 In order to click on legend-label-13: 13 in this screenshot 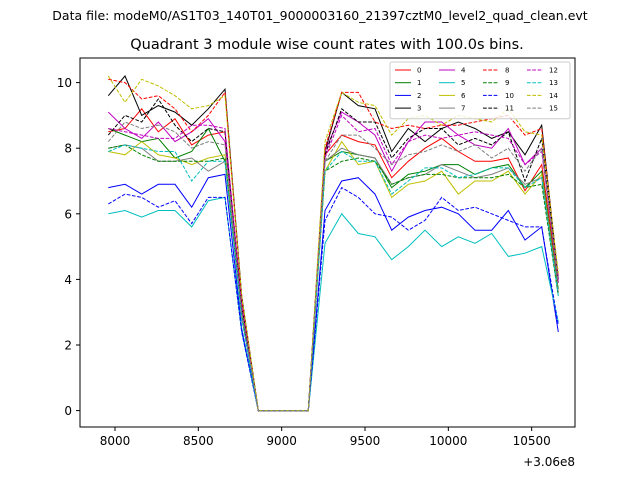, I will do `click(553, 83)`.